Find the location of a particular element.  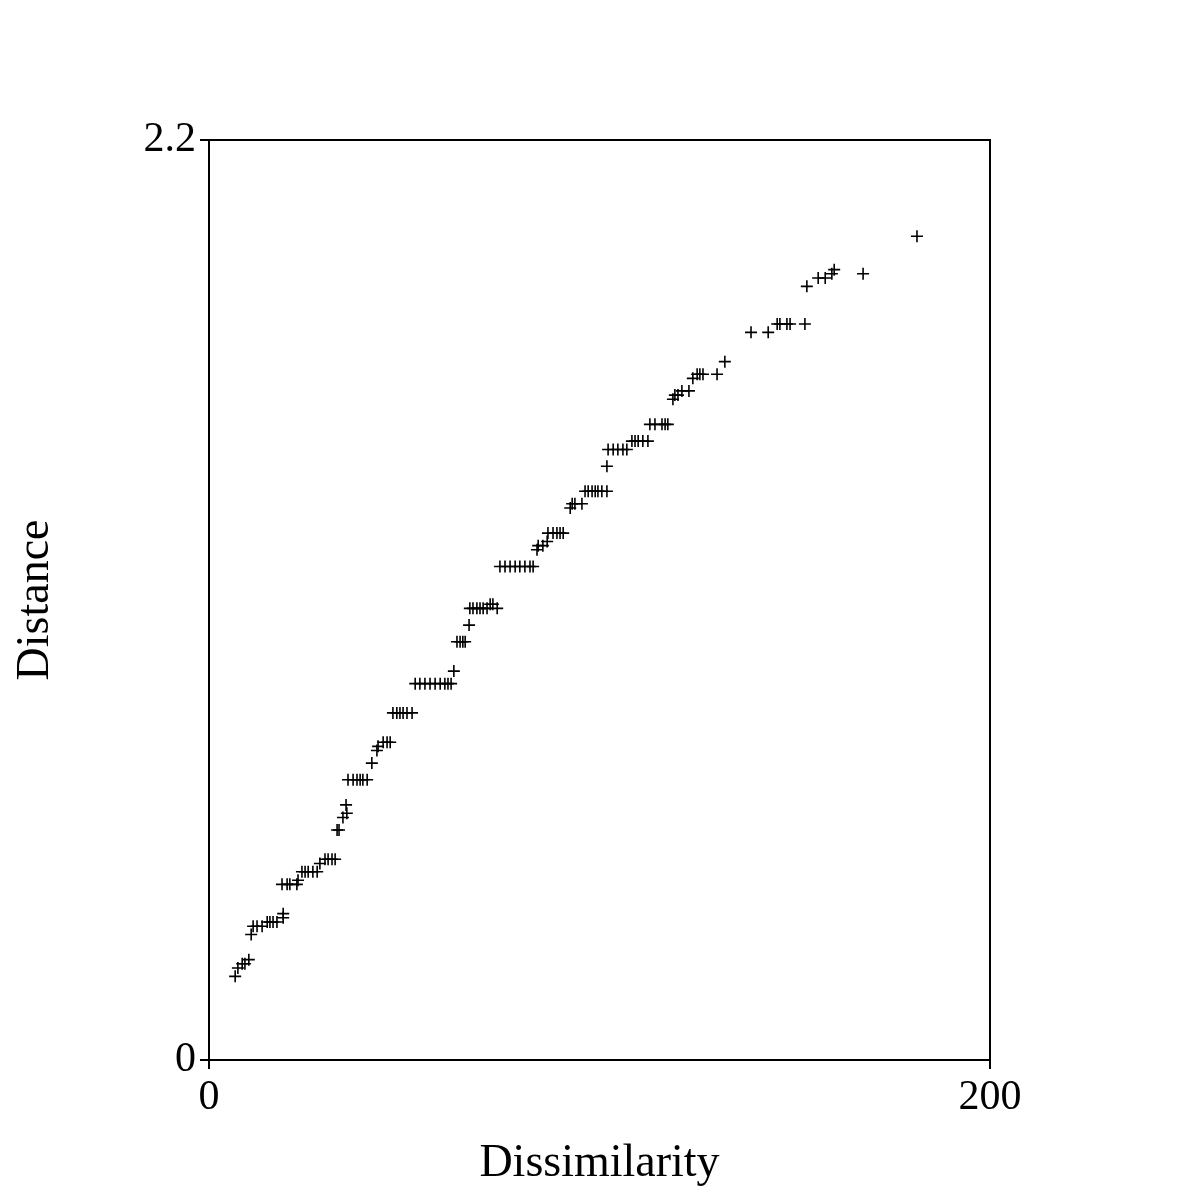

y-axis-title: Distance is located at coordinates (32, 600).